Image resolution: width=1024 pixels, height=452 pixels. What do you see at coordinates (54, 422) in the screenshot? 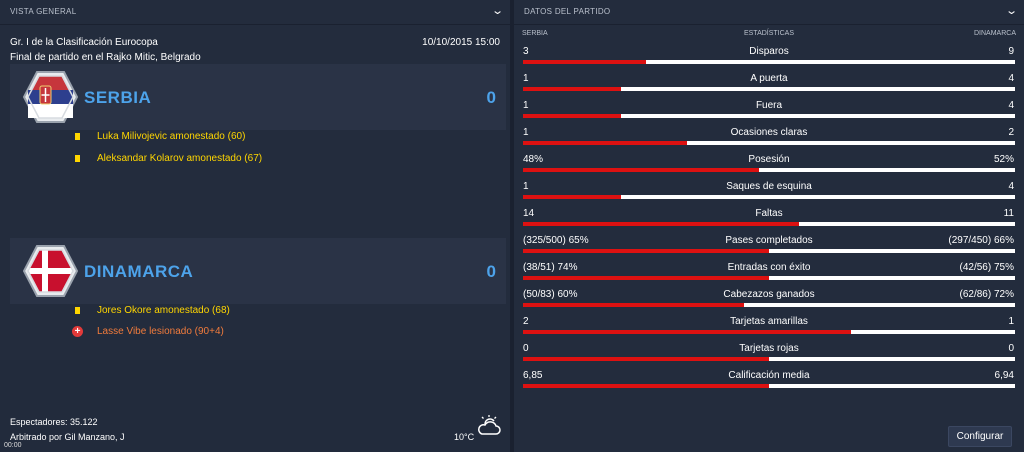
I see `spectators: Espectadores: 35.122` at bounding box center [54, 422].